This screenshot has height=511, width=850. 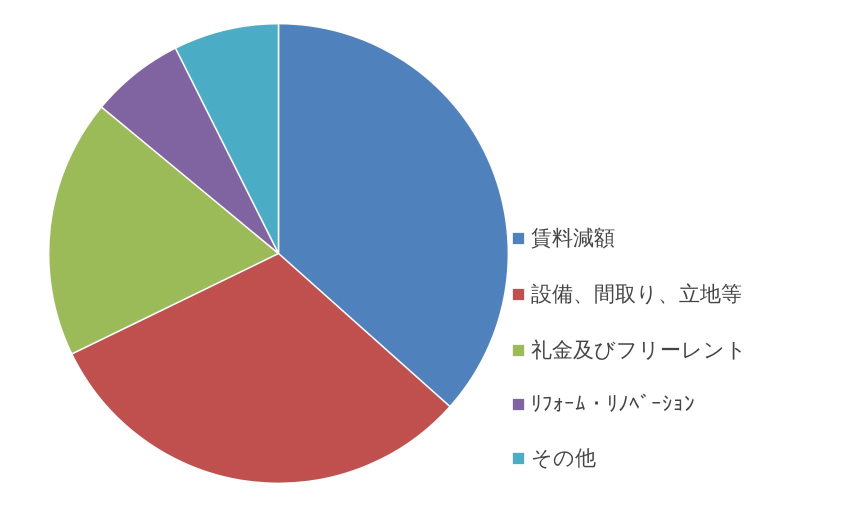 I want to click on legend-label: 賃料減額, so click(x=573, y=238).